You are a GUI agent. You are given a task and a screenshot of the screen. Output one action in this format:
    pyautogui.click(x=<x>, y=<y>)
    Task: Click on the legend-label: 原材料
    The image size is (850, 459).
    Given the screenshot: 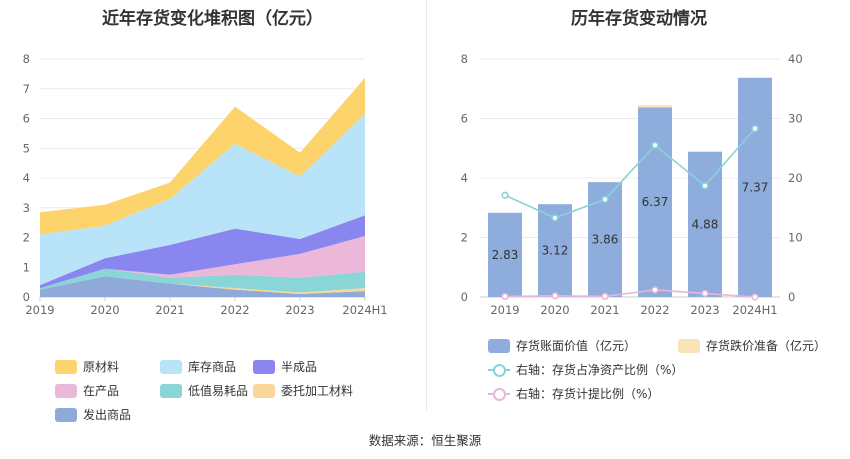 What is the action you would take?
    pyautogui.click(x=101, y=367)
    